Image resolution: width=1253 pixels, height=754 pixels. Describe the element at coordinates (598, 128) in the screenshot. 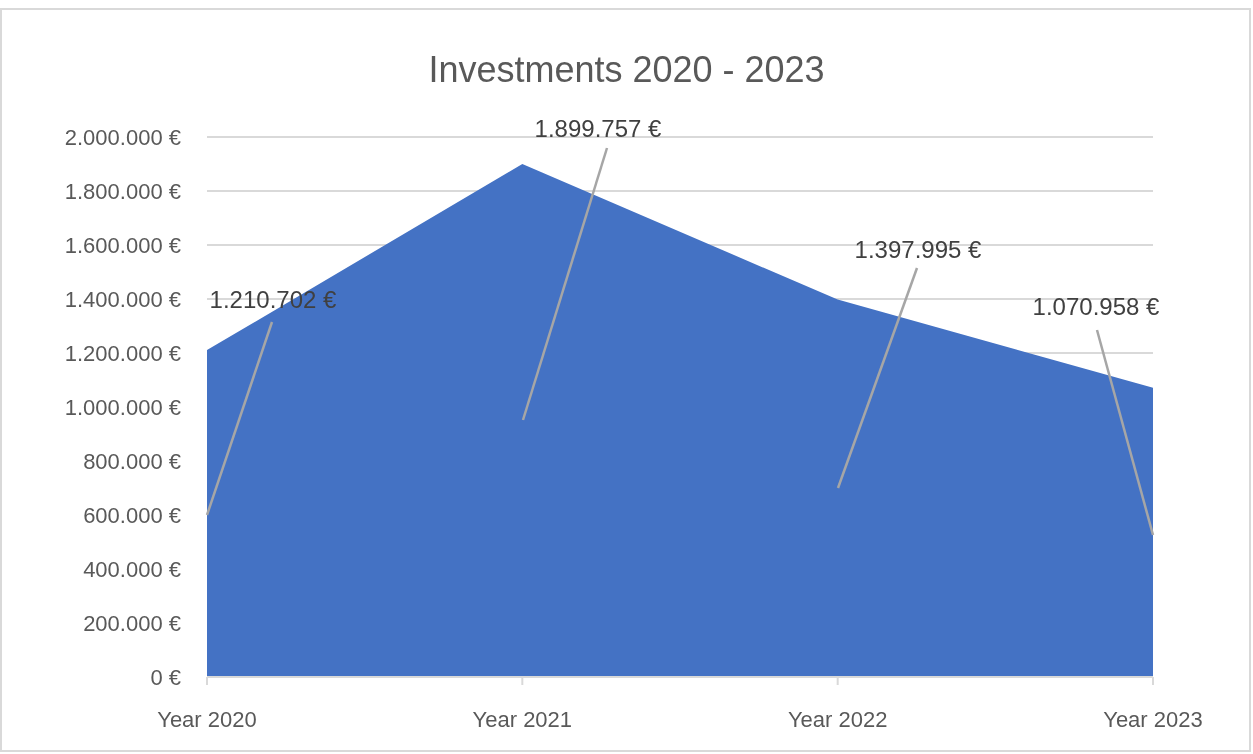

I see `data-label: 1.899.757 €` at that location.